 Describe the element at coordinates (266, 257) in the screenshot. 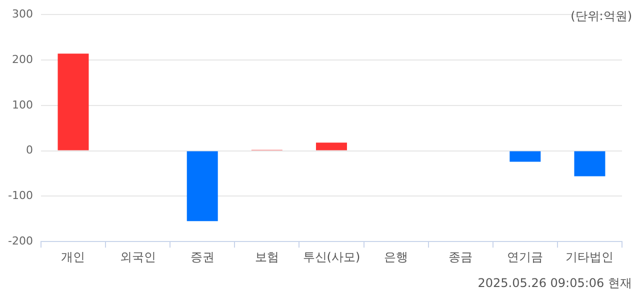

I see `x-tick-label: 보험` at that location.